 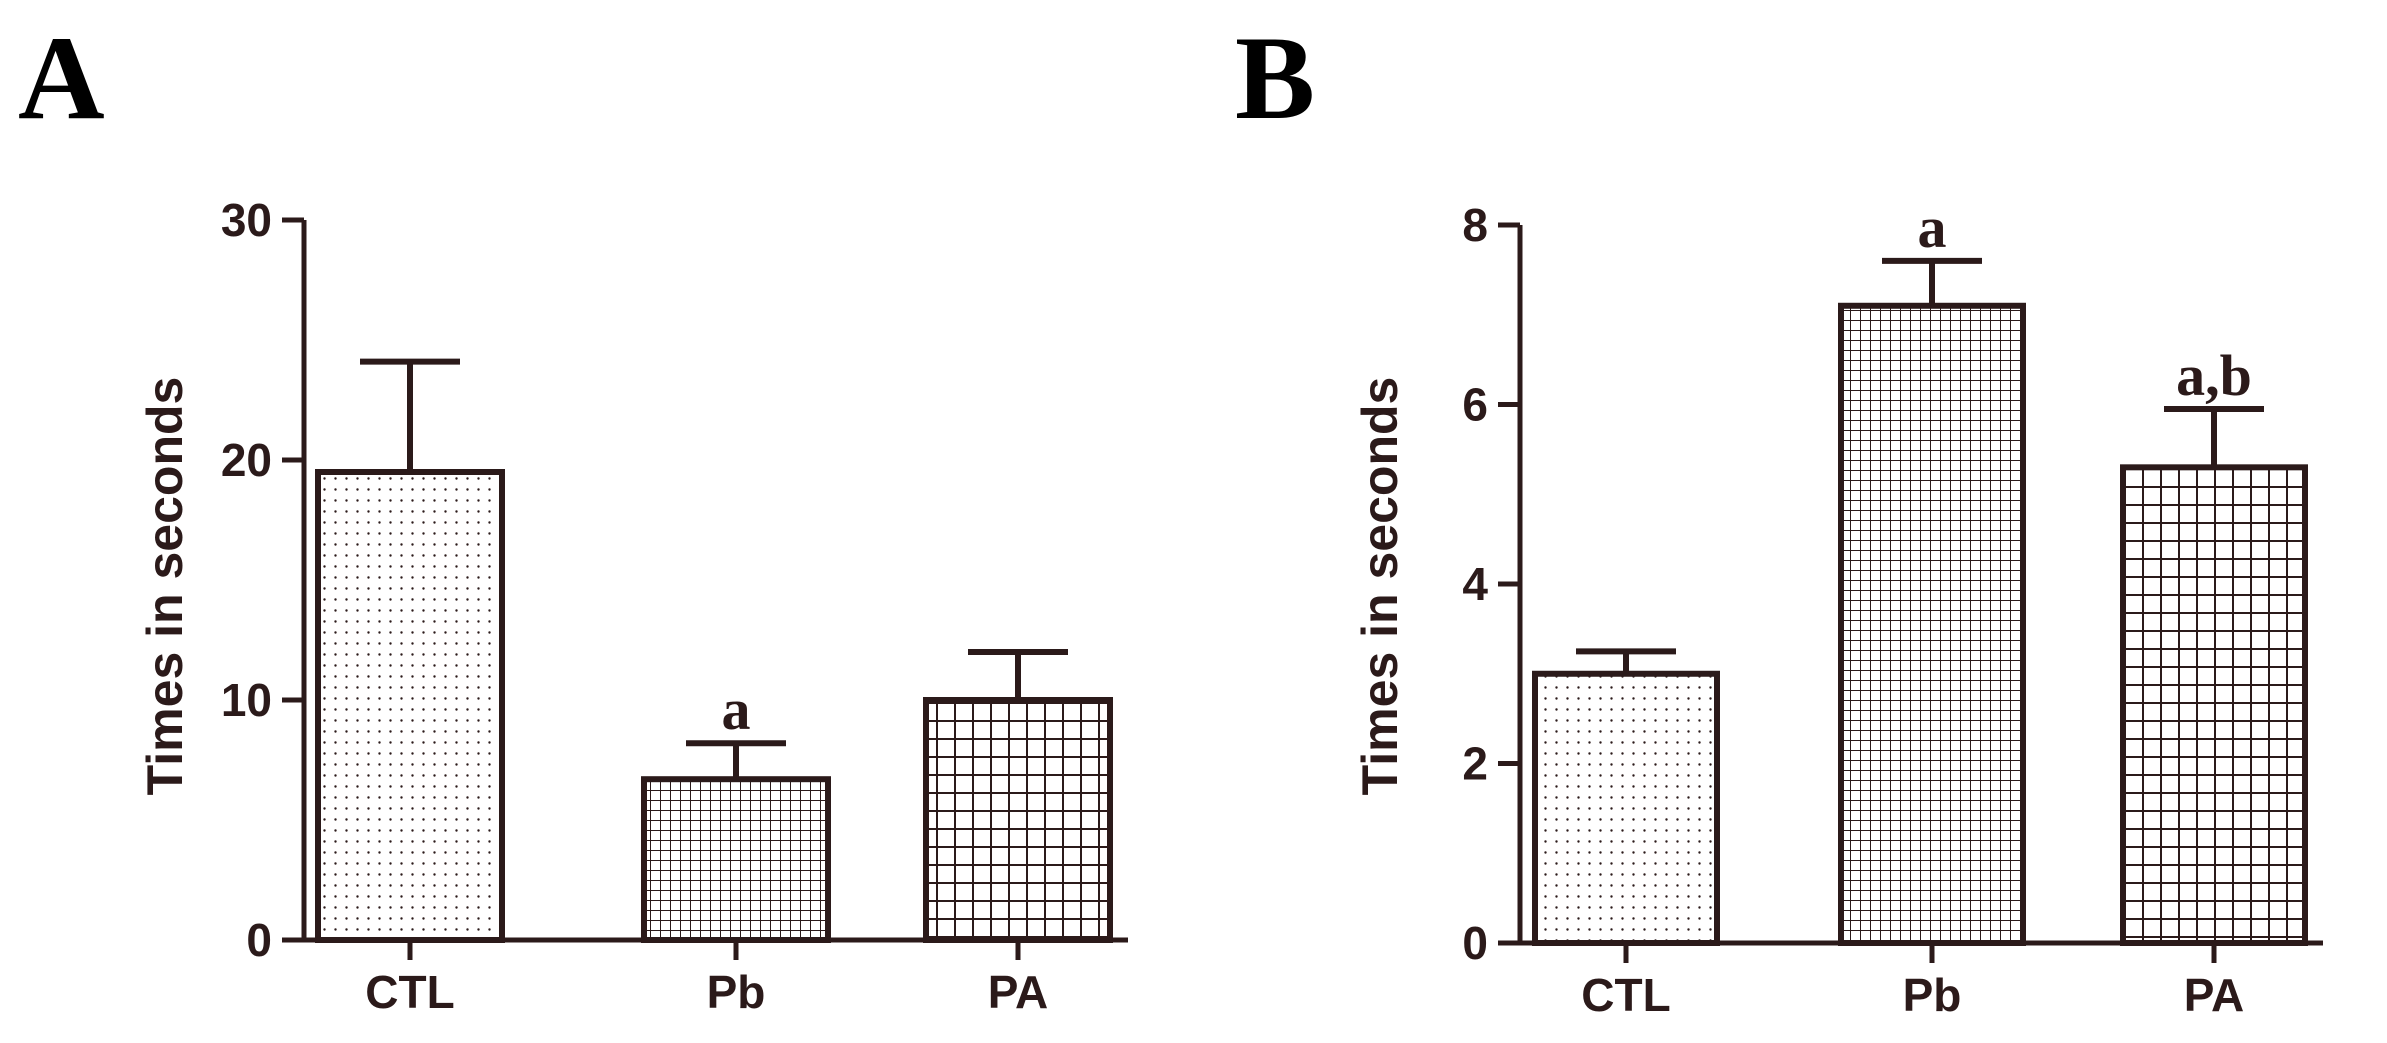 What do you see at coordinates (1275, 77) in the screenshot?
I see `panel-label: B` at bounding box center [1275, 77].